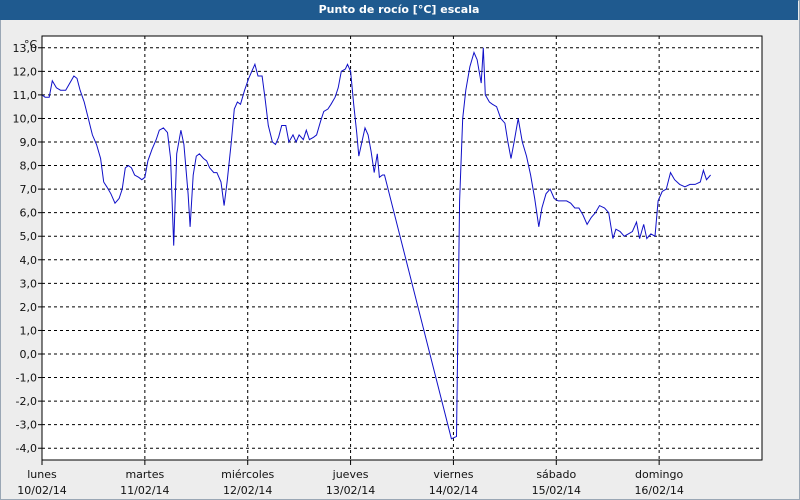 Image resolution: width=800 pixels, height=500 pixels. What do you see at coordinates (29, 260) in the screenshot?
I see `y-tick-label: 4,0` at bounding box center [29, 260].